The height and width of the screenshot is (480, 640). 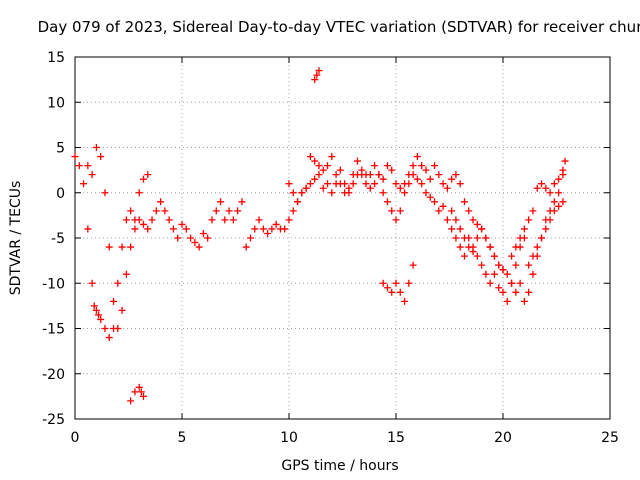 What do you see at coordinates (75, 438) in the screenshot?
I see `x-tick-label: 0` at bounding box center [75, 438].